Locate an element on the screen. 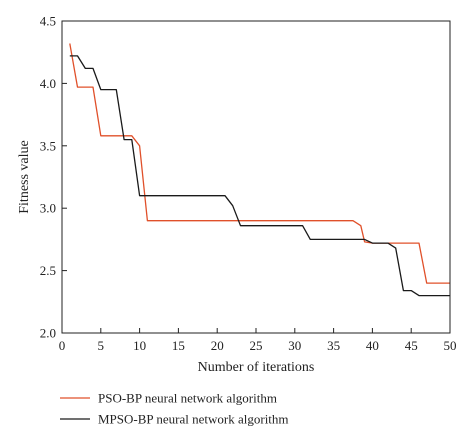  x-tick-label: 45 is located at coordinates (411, 345).